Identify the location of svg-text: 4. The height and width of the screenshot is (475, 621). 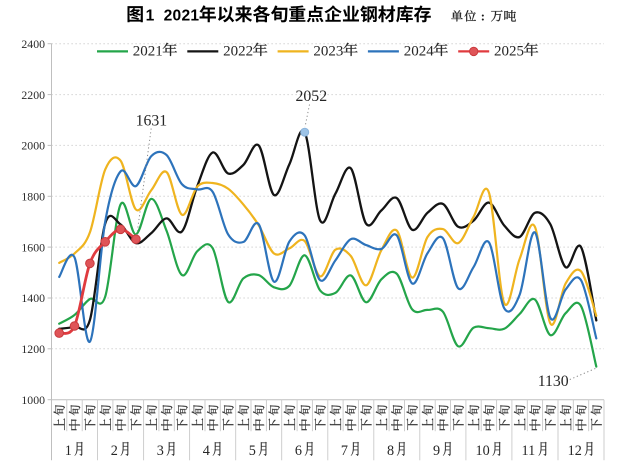
(206, 451).